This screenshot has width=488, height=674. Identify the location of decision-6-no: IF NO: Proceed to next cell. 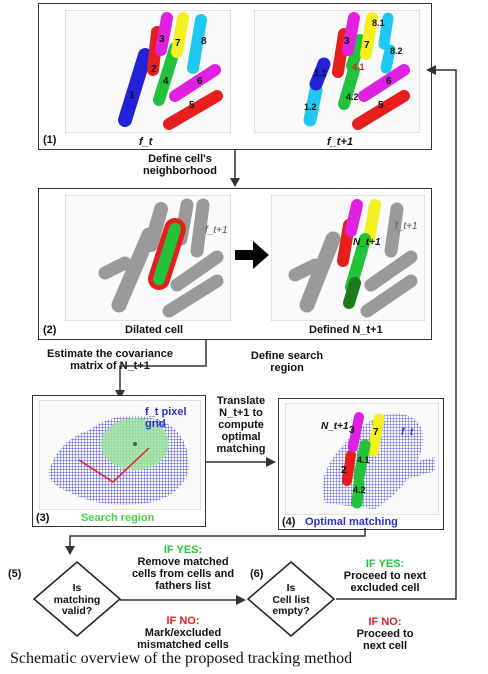
(385, 634).